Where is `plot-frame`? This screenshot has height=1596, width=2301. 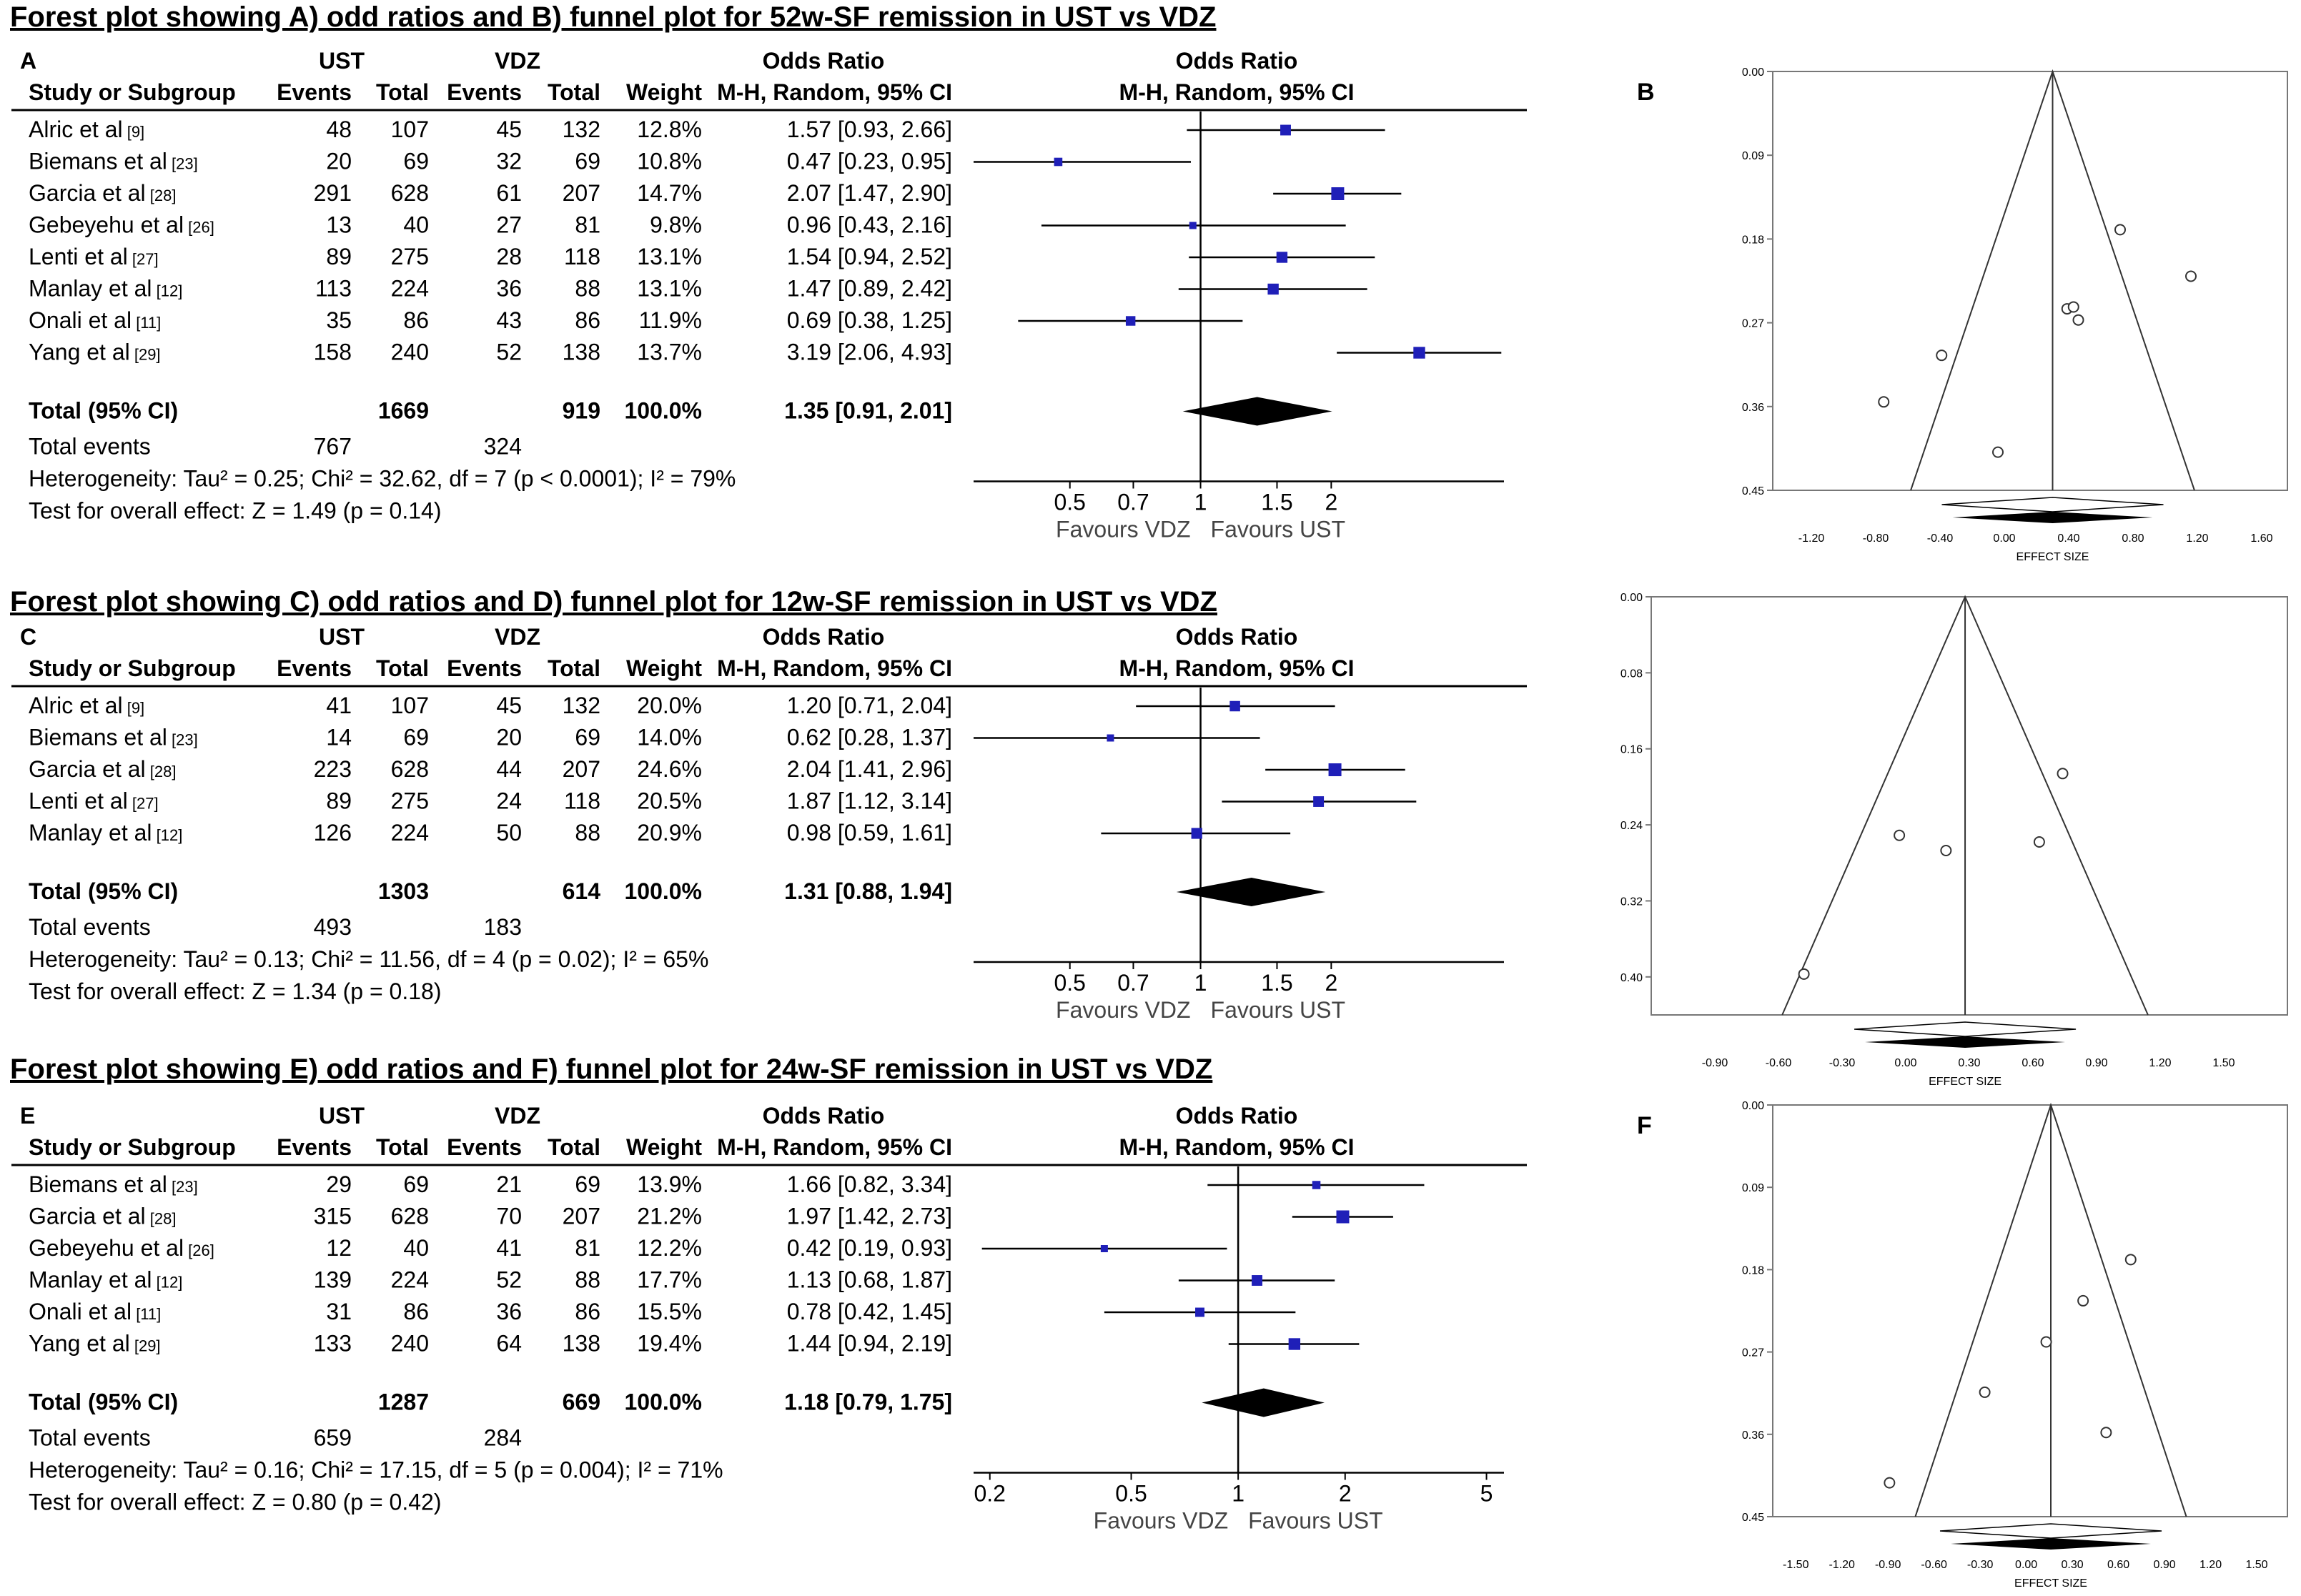
plot-frame is located at coordinates (2030, 281).